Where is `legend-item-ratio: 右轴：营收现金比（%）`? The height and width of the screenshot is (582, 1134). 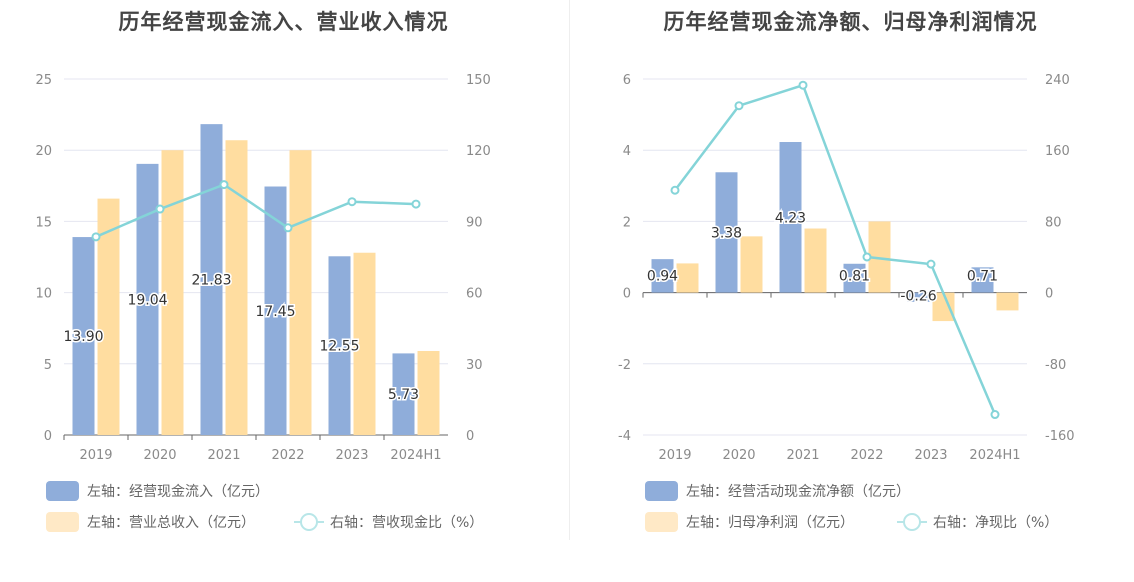 legend-item-ratio: 右轴：营收现金比（%） is located at coordinates (388, 522).